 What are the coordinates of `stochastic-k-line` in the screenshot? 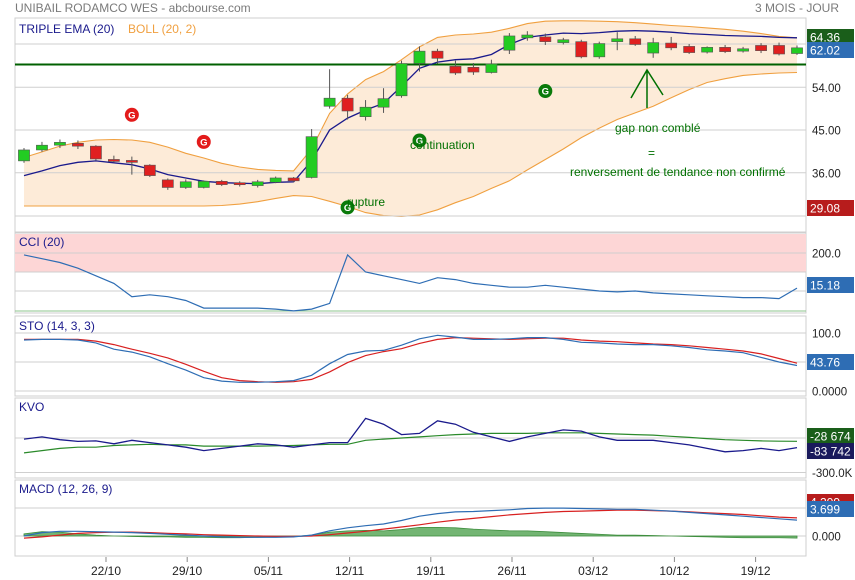 It's located at (410, 358).